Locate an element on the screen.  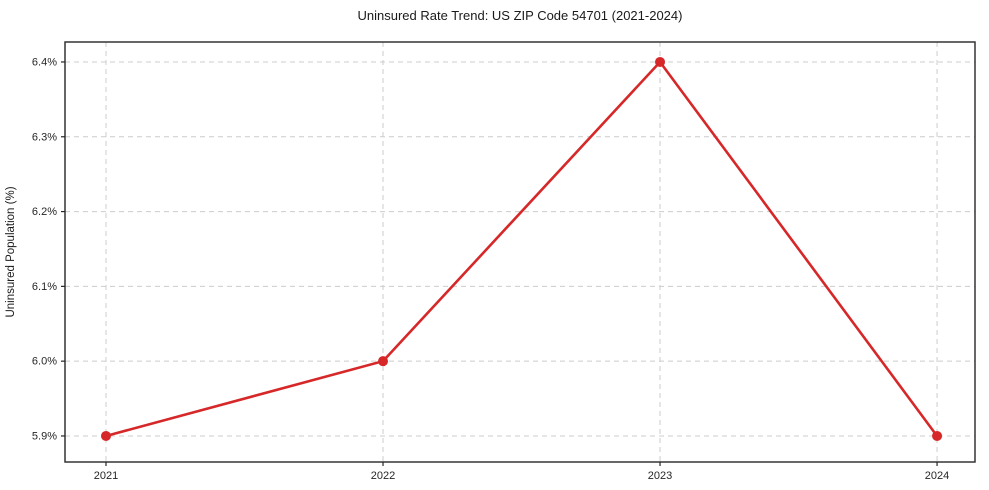
x-tick-label: 2022 is located at coordinates (383, 476).